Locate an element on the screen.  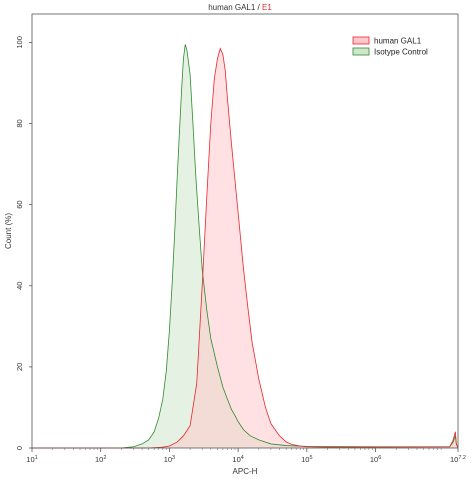
x-tick-label-6: 107.2 is located at coordinates (458, 459).